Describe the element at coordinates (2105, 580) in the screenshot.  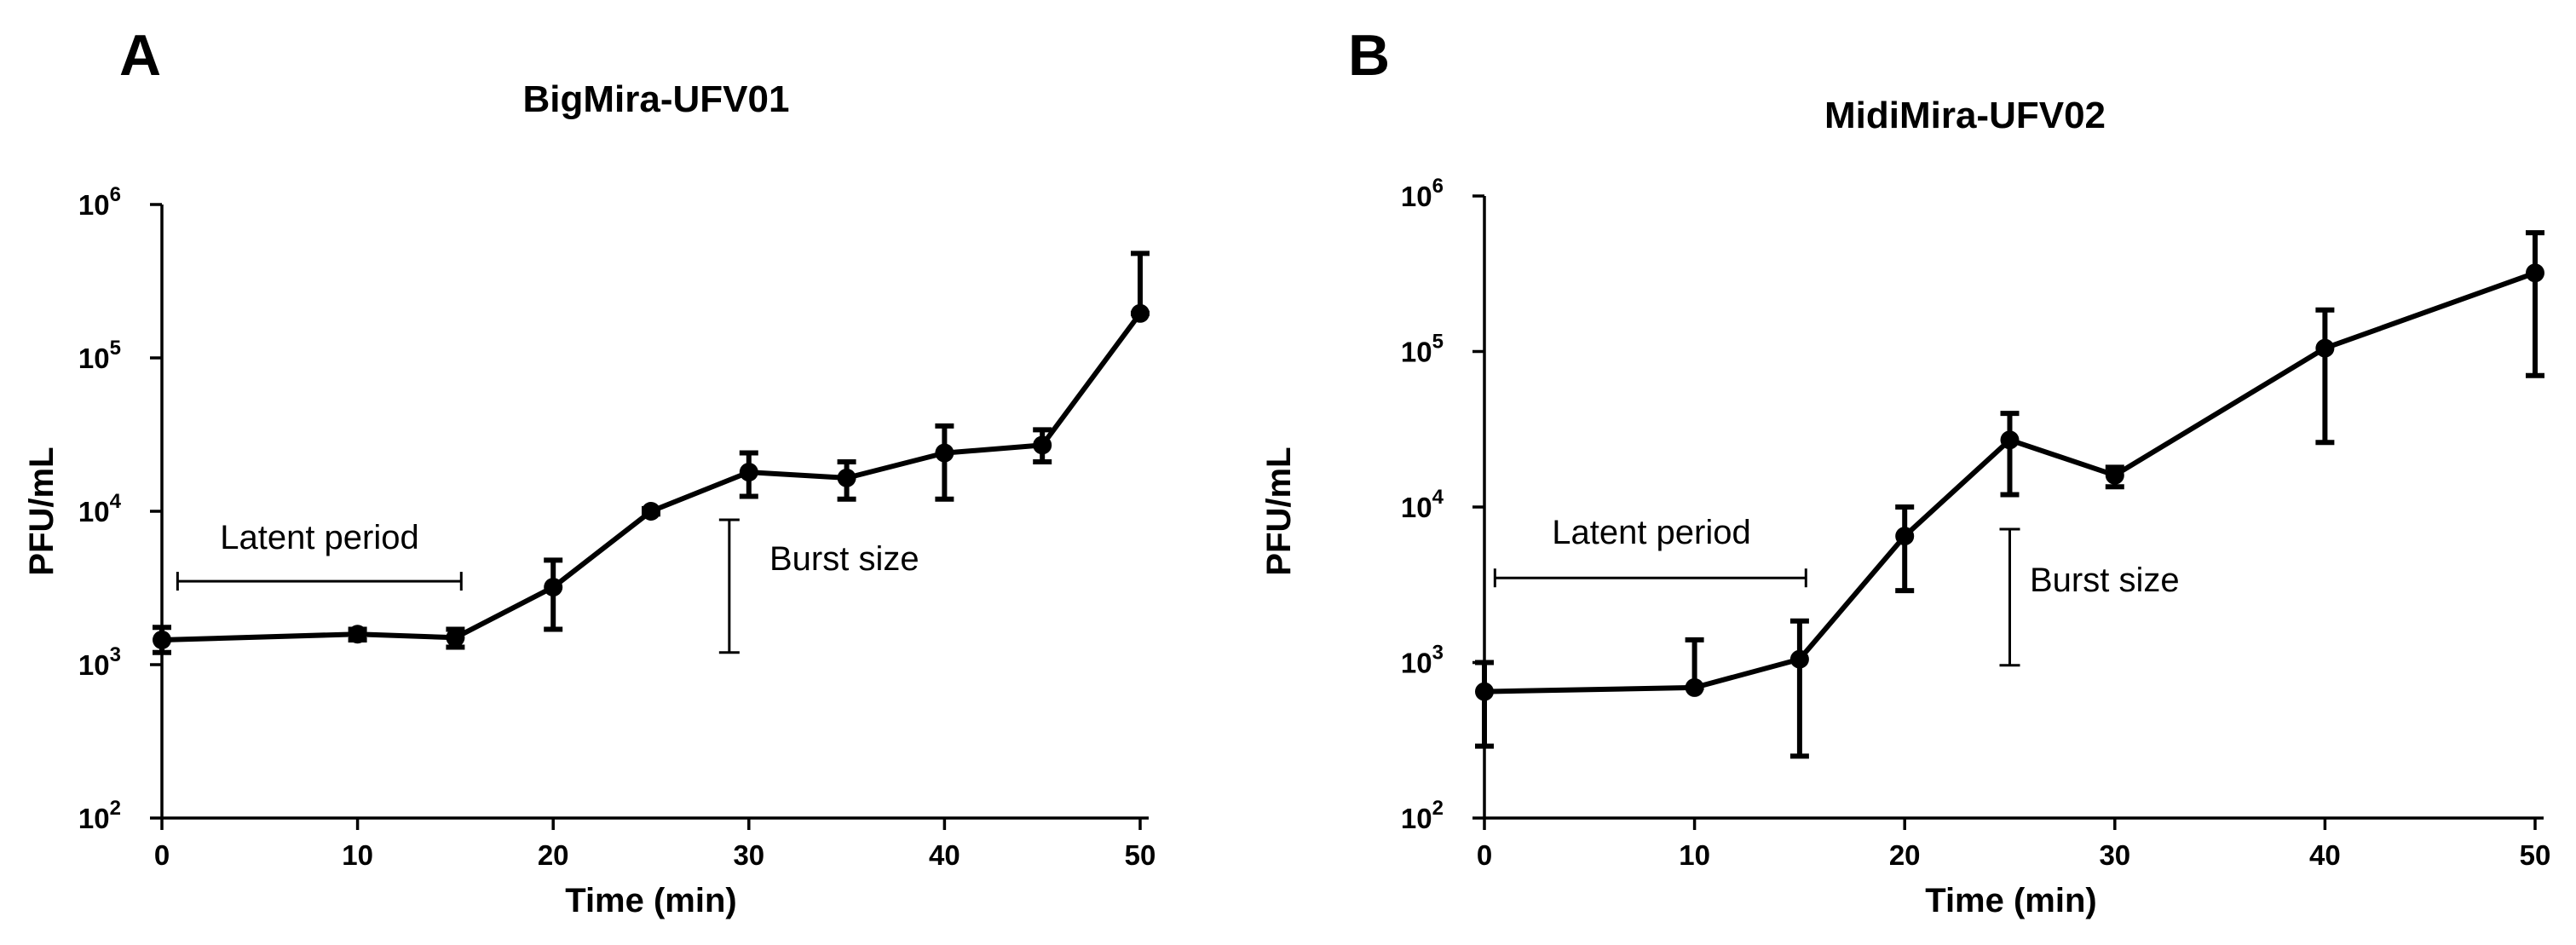
I see `burst-size-label-b: Burst size` at that location.